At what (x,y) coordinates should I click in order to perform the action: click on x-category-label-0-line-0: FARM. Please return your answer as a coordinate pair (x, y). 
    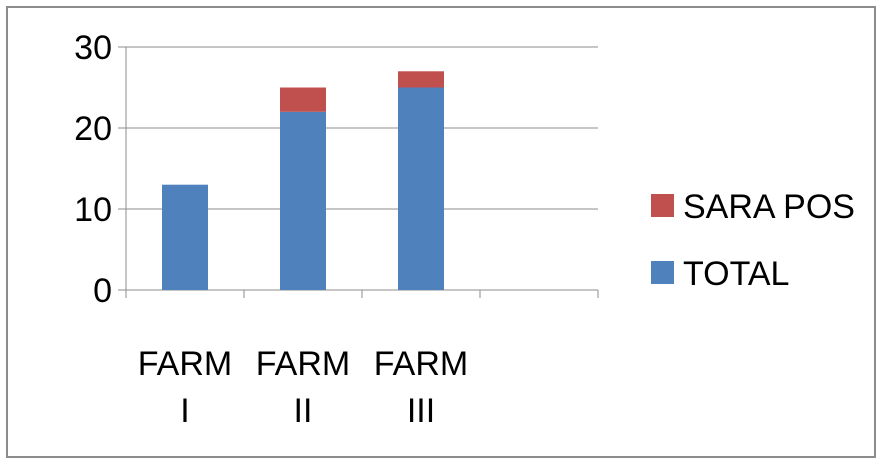
    Looking at the image, I should click on (185, 364).